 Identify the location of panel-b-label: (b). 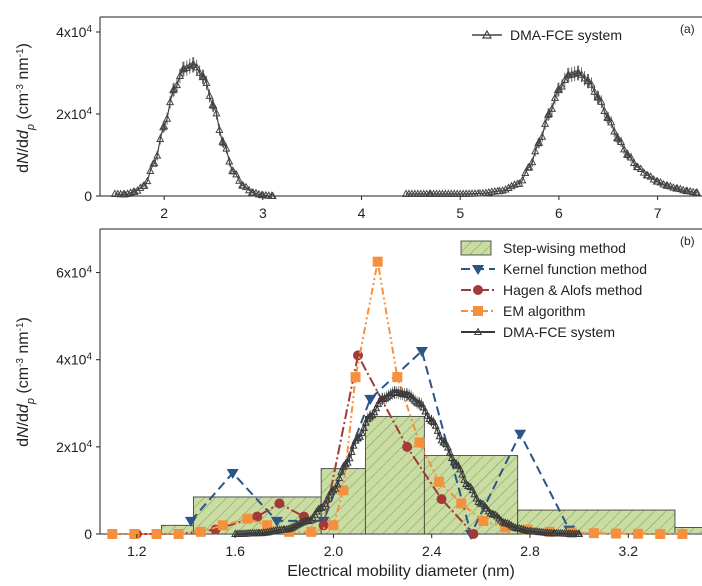
(687, 241).